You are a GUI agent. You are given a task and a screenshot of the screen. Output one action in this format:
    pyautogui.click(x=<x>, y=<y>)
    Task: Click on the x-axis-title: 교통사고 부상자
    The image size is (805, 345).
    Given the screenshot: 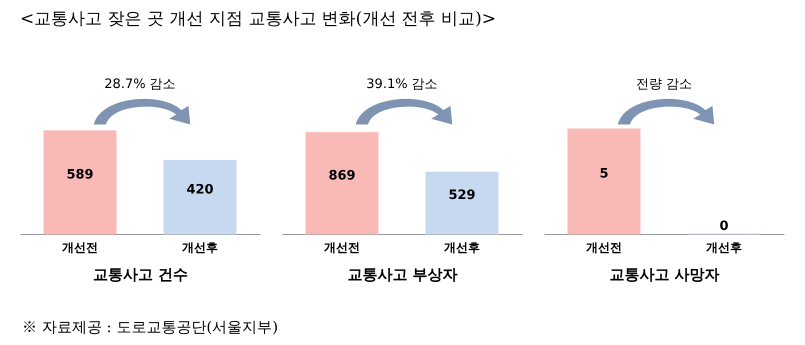 What is the action you would take?
    pyautogui.click(x=402, y=275)
    